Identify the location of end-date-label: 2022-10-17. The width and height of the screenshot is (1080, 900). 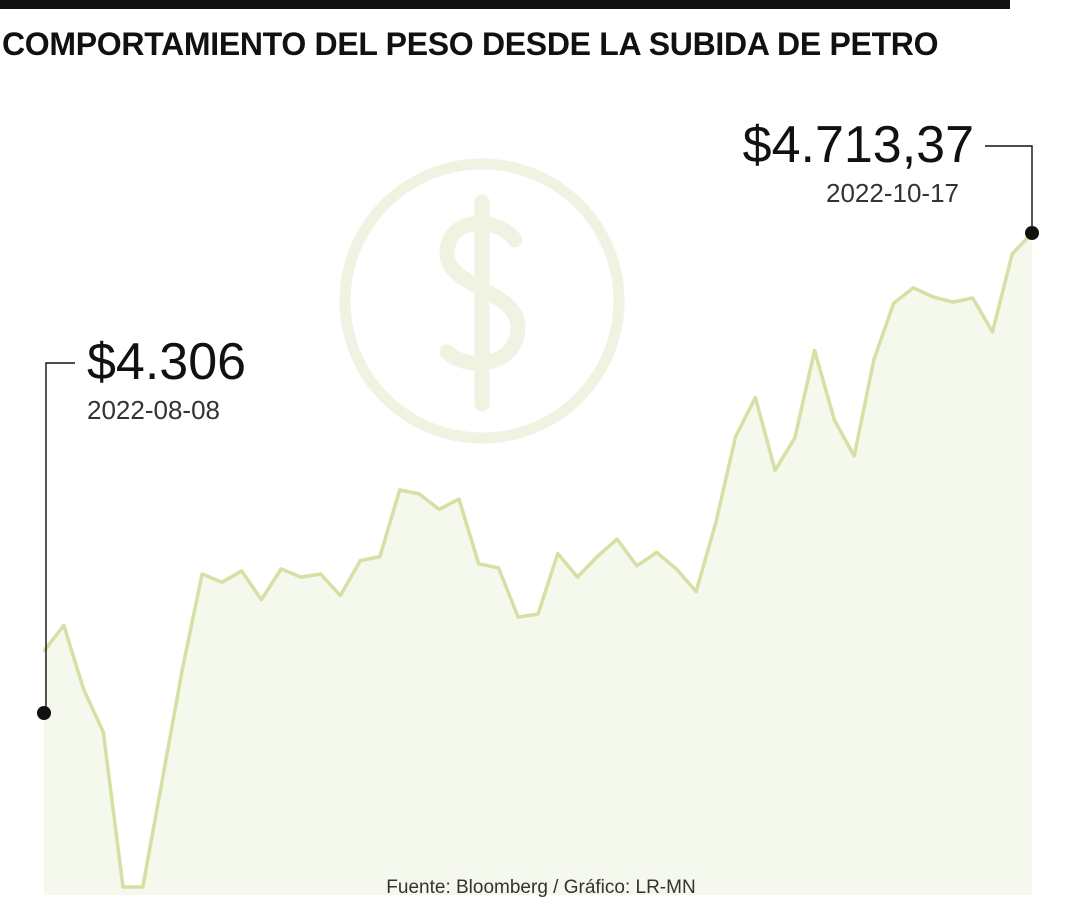
(892, 193).